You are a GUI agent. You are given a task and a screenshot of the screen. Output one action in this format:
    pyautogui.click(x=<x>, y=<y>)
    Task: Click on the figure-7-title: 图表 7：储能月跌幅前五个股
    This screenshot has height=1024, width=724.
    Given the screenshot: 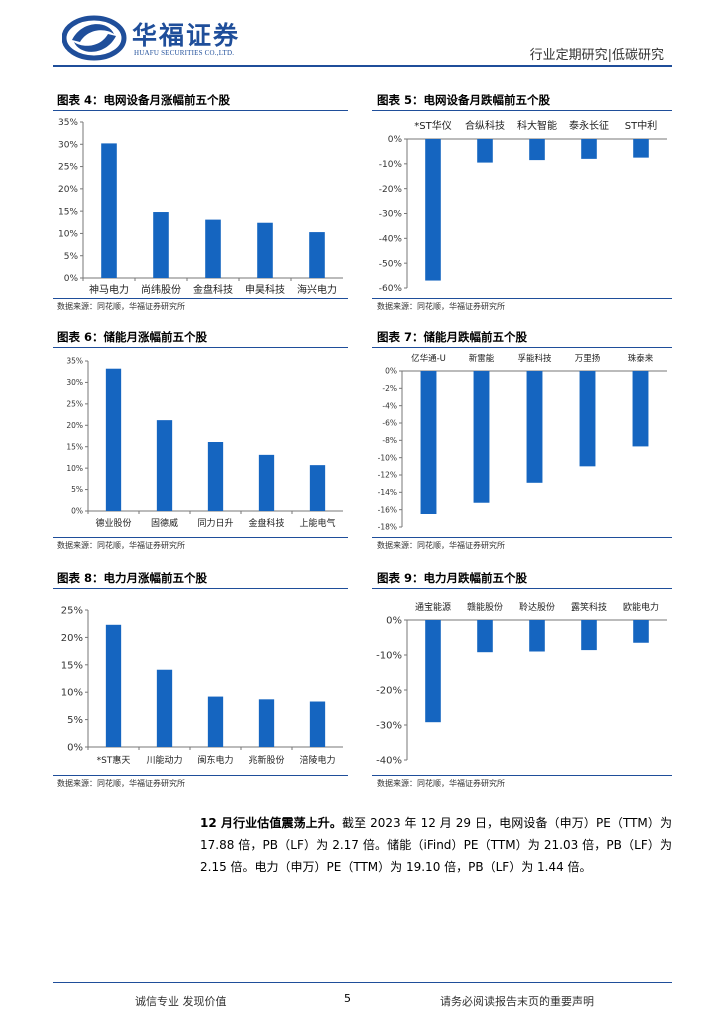 What is the action you would take?
    pyautogui.click(x=452, y=337)
    